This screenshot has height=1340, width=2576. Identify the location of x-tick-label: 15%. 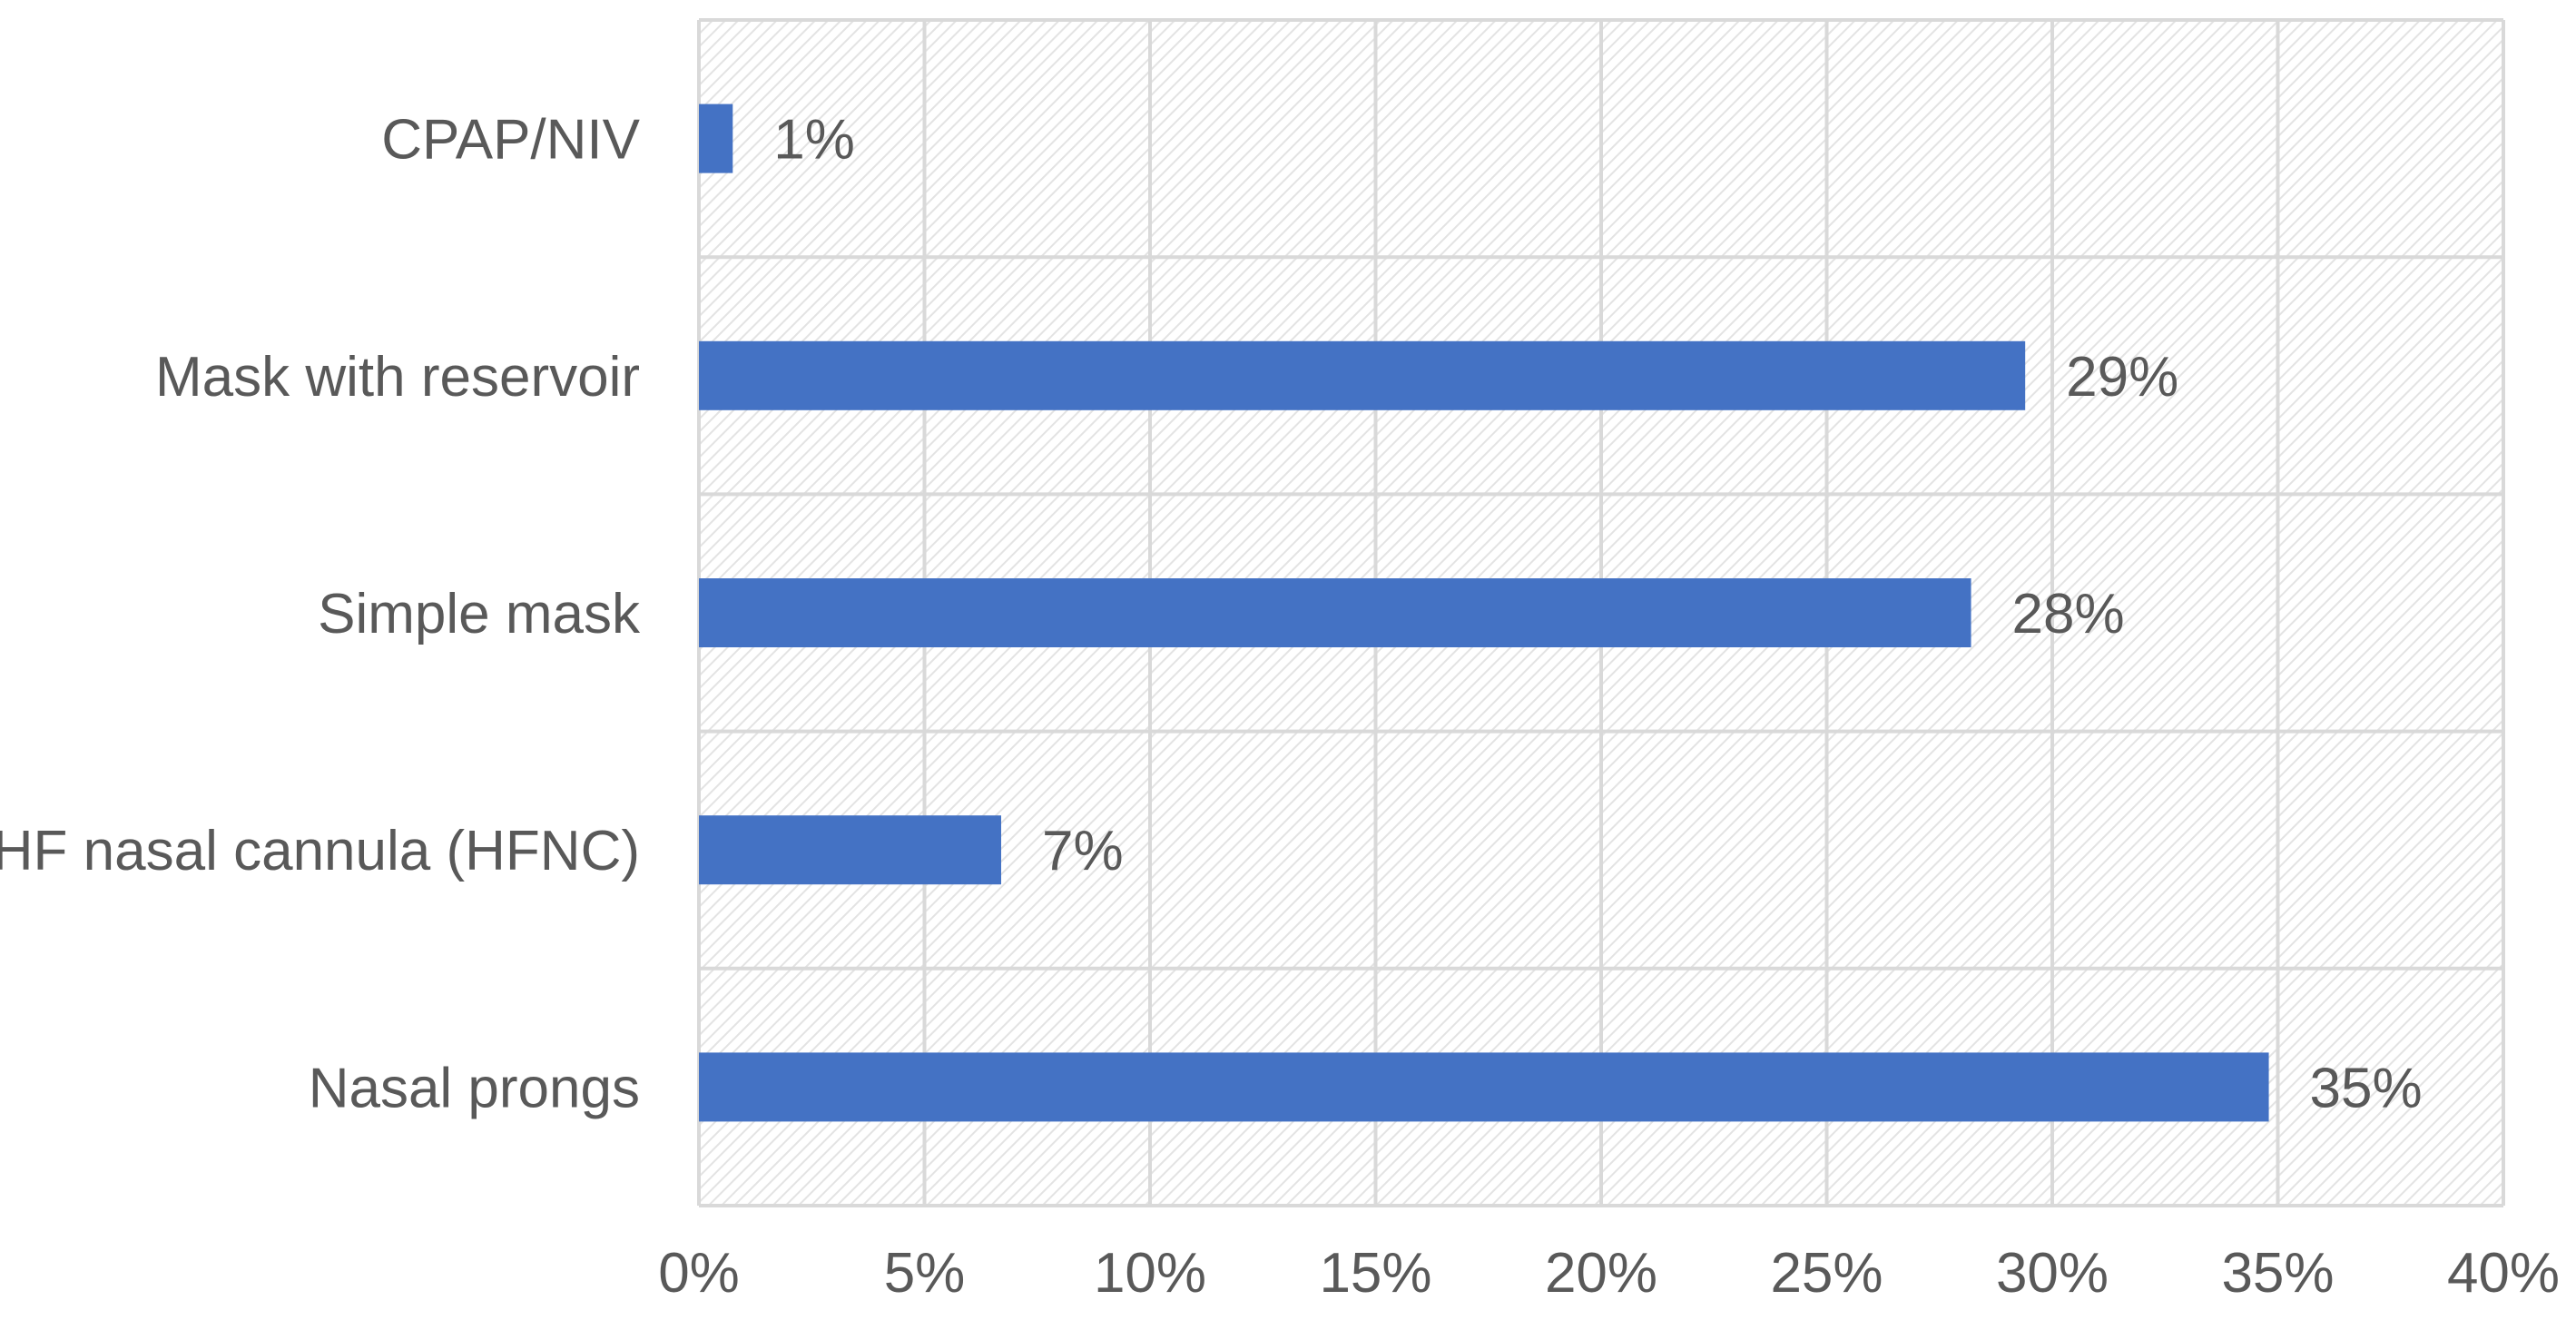
(1375, 1273).